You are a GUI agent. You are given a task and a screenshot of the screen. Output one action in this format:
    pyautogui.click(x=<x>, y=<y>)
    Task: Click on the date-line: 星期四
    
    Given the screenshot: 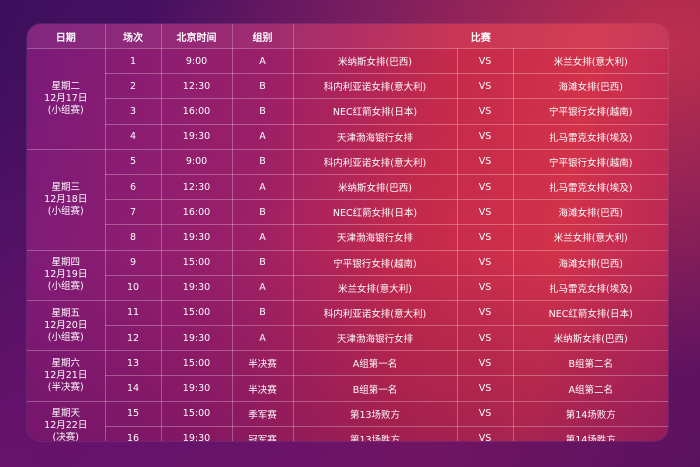 What is the action you would take?
    pyautogui.click(x=65, y=263)
    